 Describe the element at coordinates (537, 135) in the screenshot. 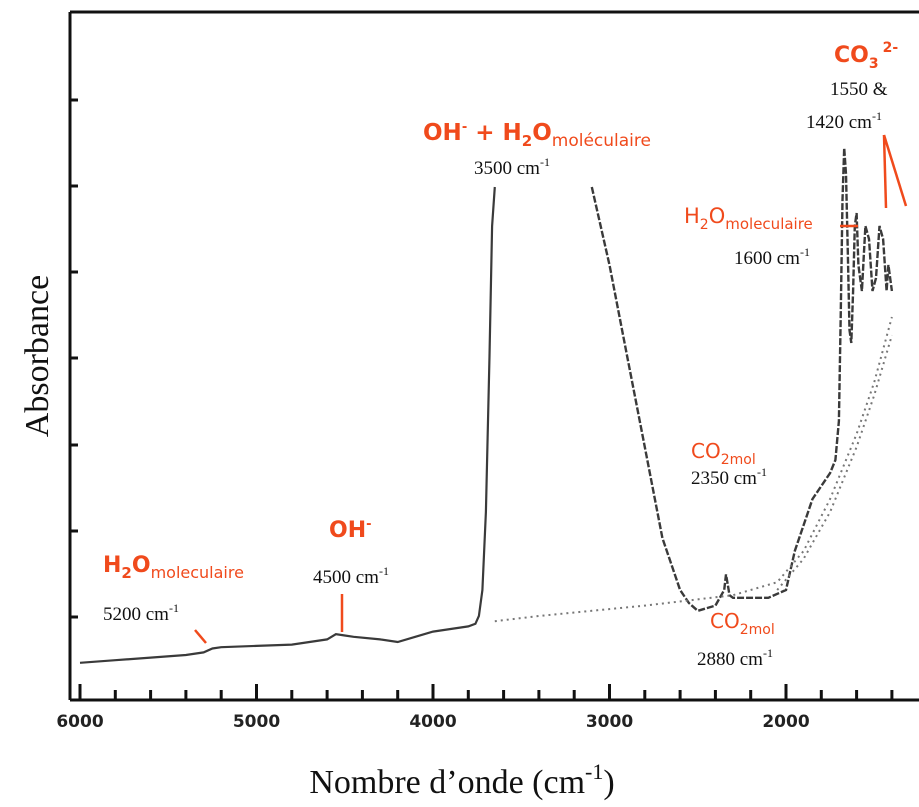

I see `svg-text: OH- + H2Omoléculaire` at that location.